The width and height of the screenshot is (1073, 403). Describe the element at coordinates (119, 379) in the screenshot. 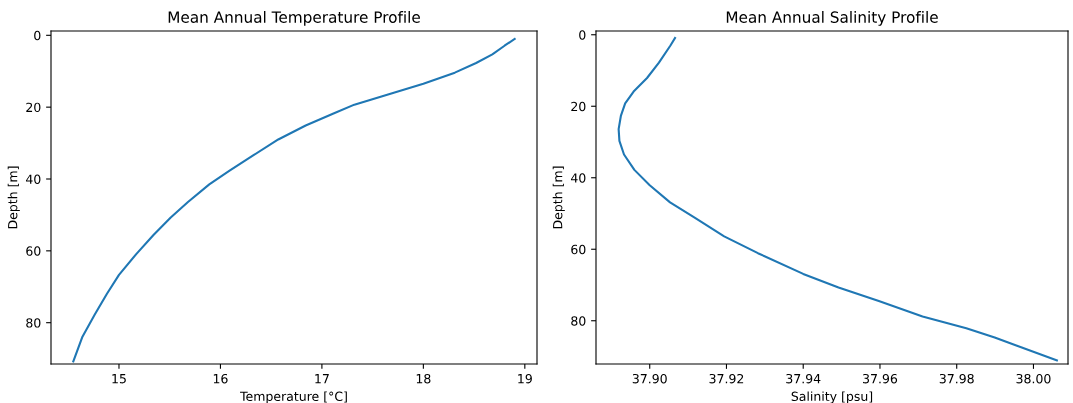

I see `x-tick-label: 15` at that location.